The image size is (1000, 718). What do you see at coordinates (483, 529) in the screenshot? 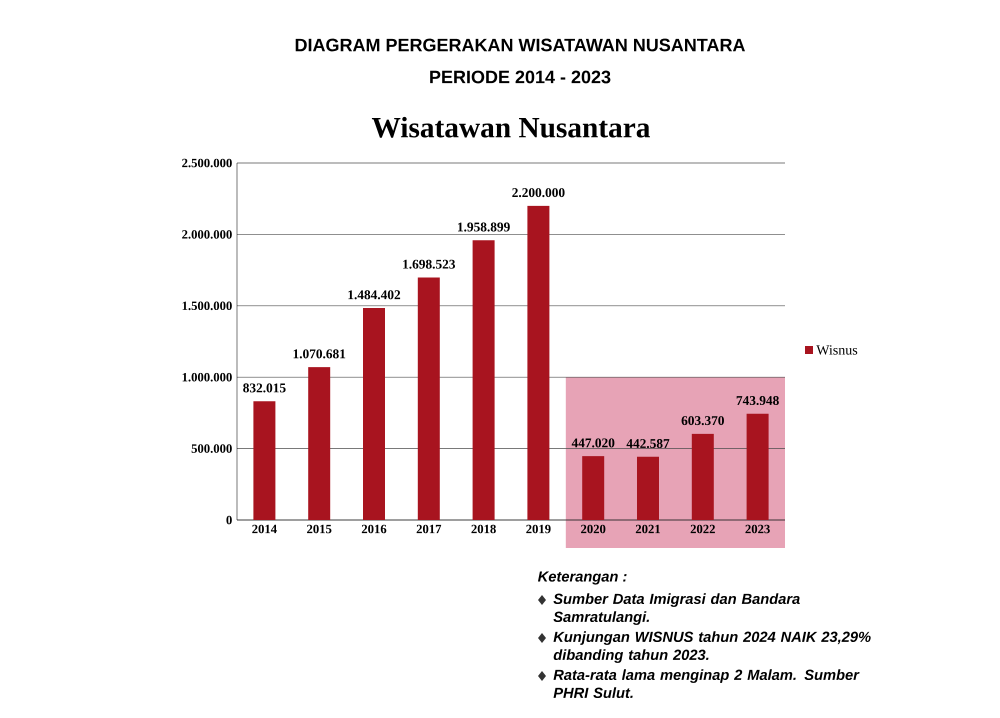
I see `x-tick-label: 2018` at bounding box center [483, 529].